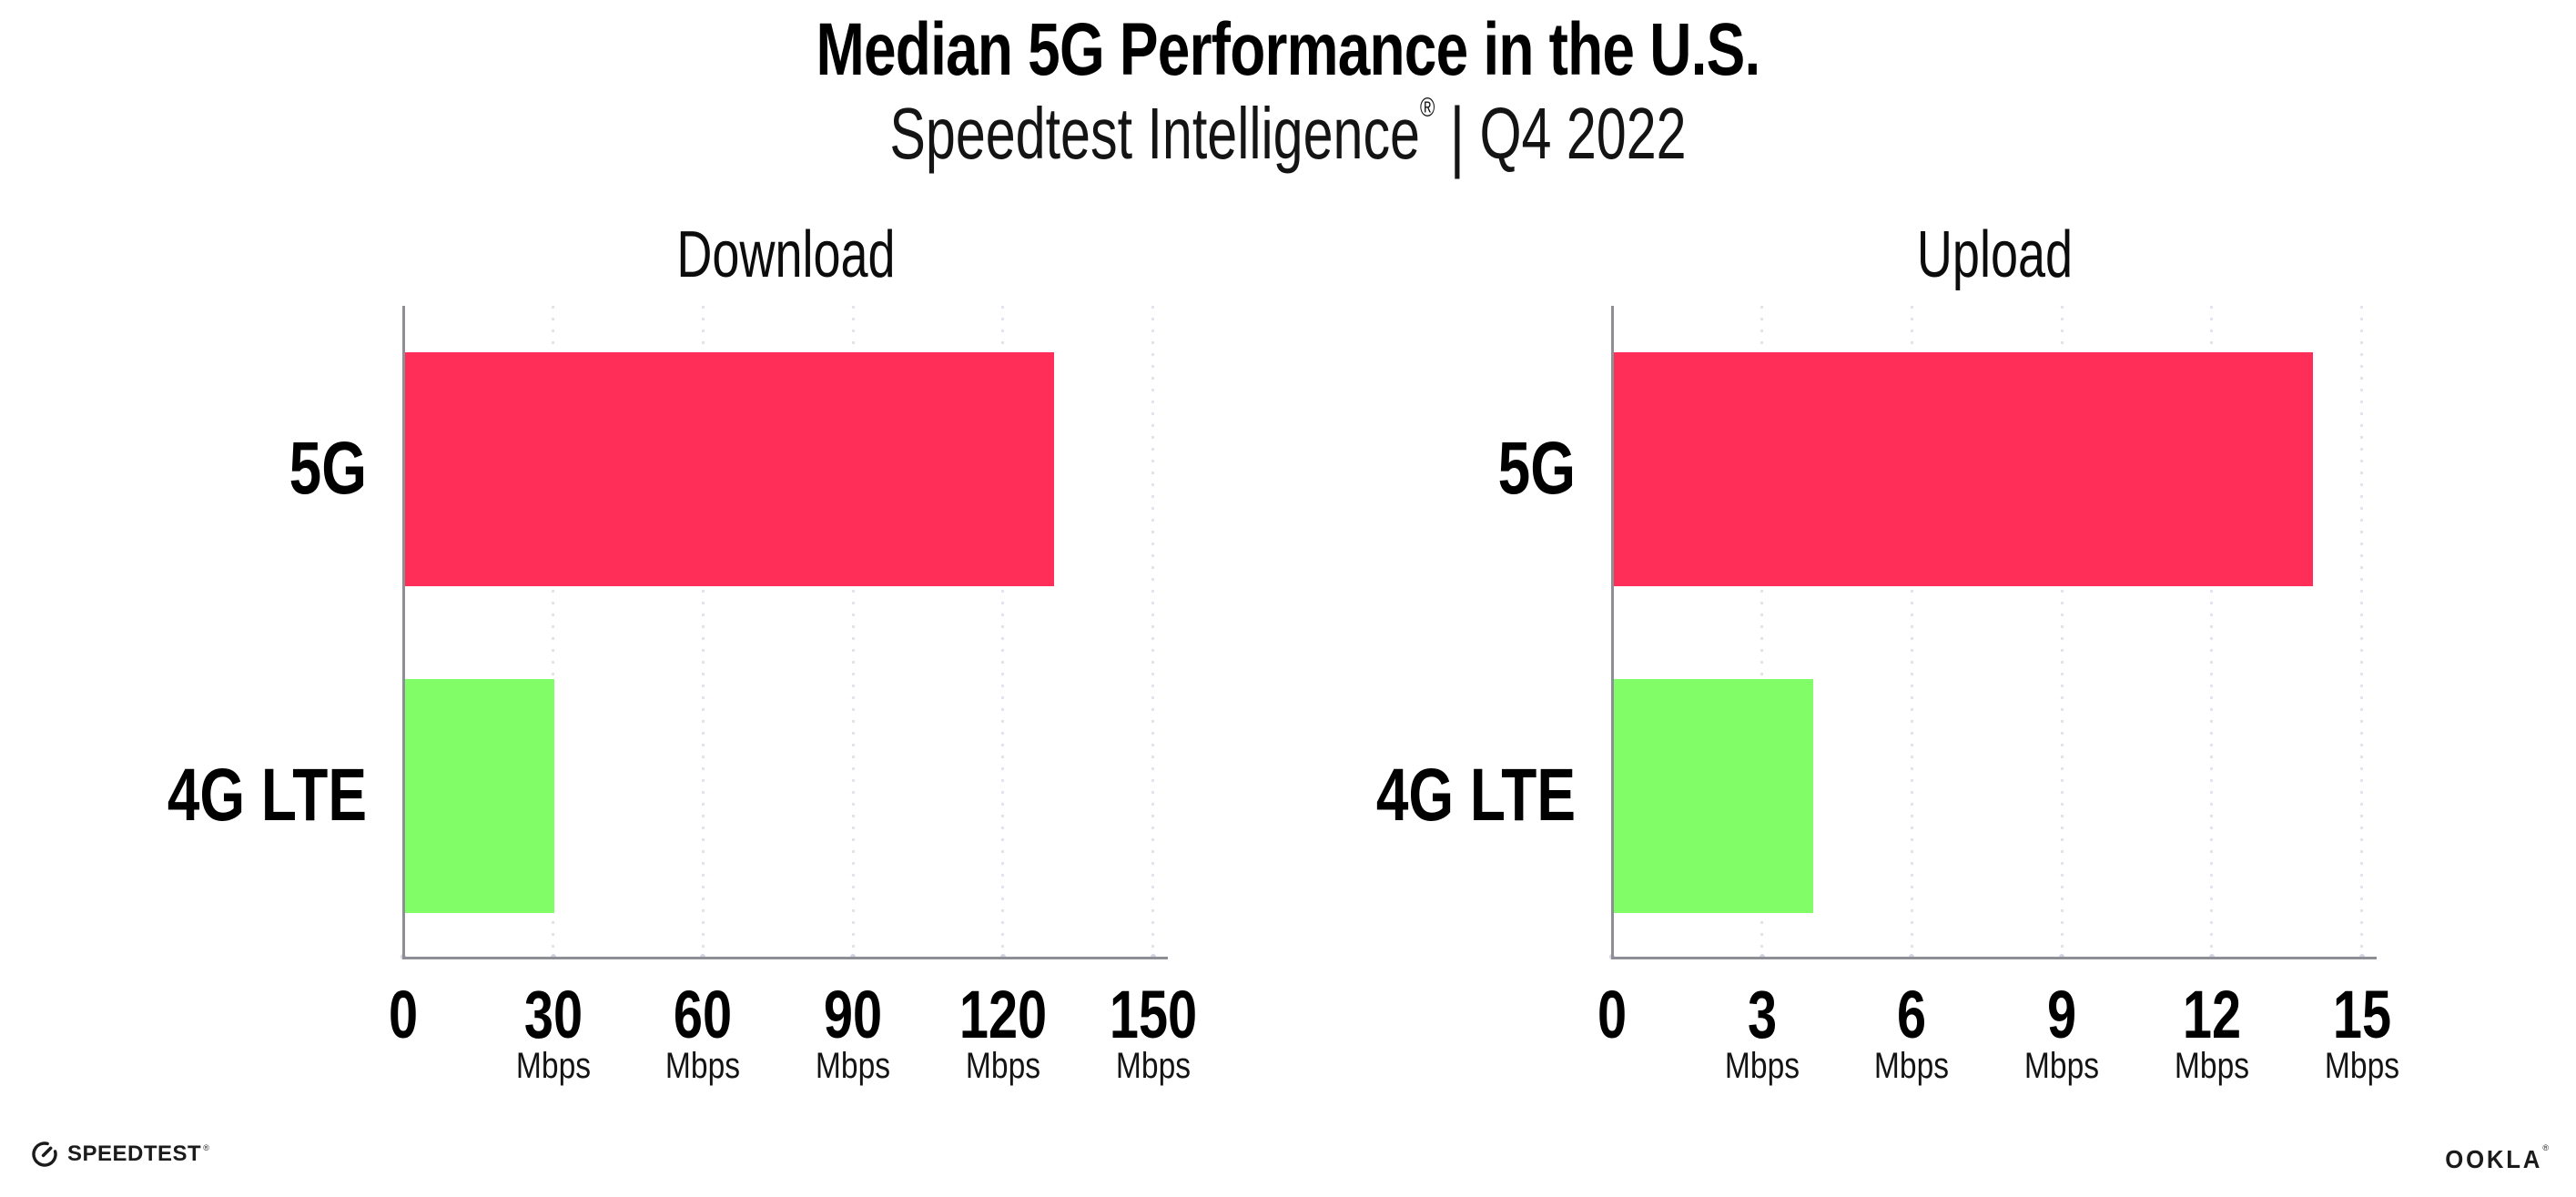 The image size is (2576, 1197). I want to click on category-label-upload-4g-lte: 4G LTE, so click(1475, 796).